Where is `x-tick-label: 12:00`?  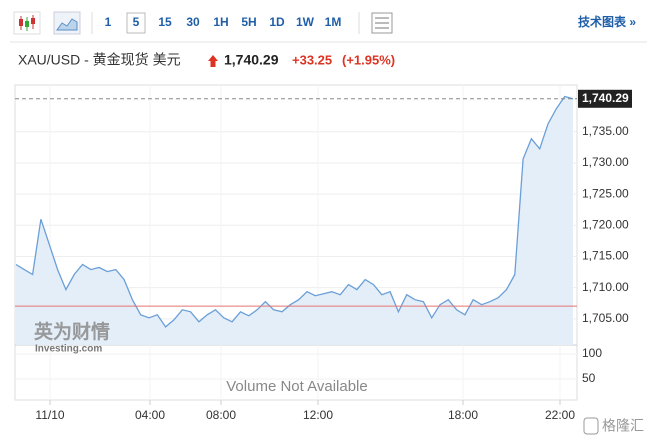 x-tick-label: 12:00 is located at coordinates (318, 415).